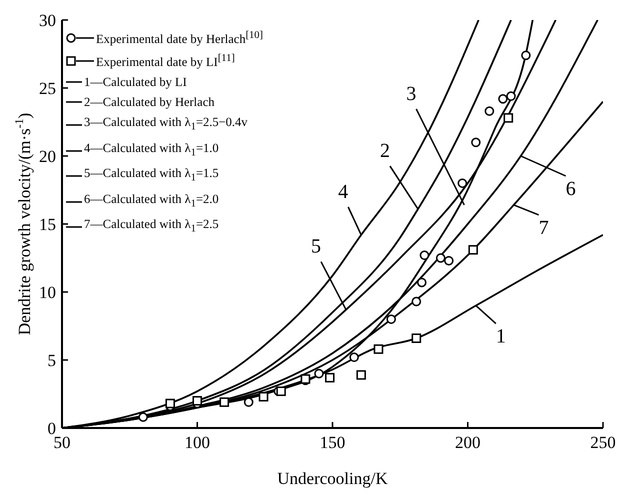 The width and height of the screenshot is (617, 499). I want to click on annotation: 4, so click(343, 191).